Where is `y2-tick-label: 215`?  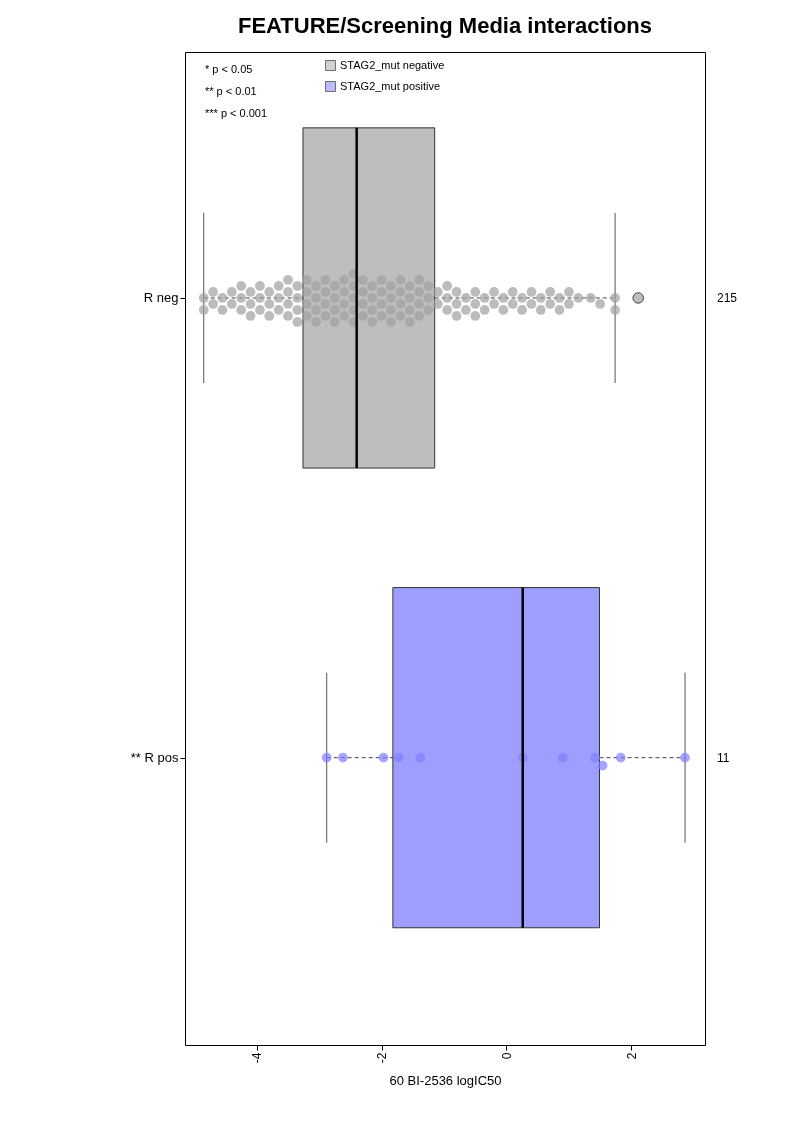 y2-tick-label: 215 is located at coordinates (727, 297).